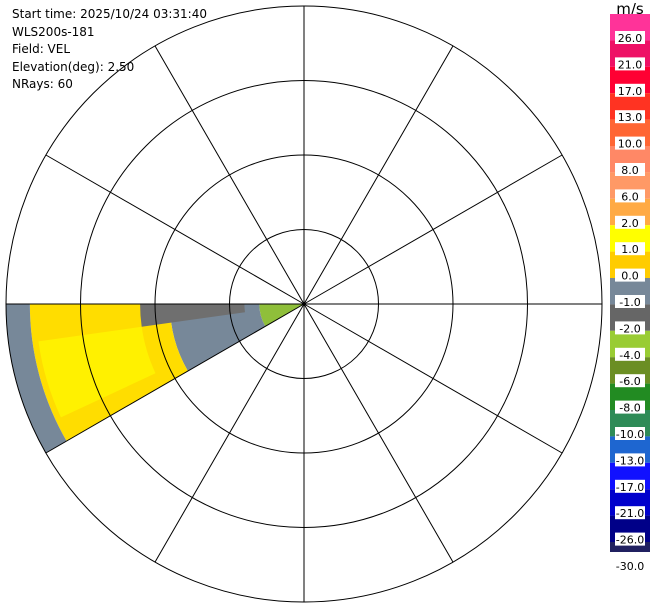 The image size is (650, 610). What do you see at coordinates (41, 49) in the screenshot?
I see `field-label: Field: VEL` at bounding box center [41, 49].